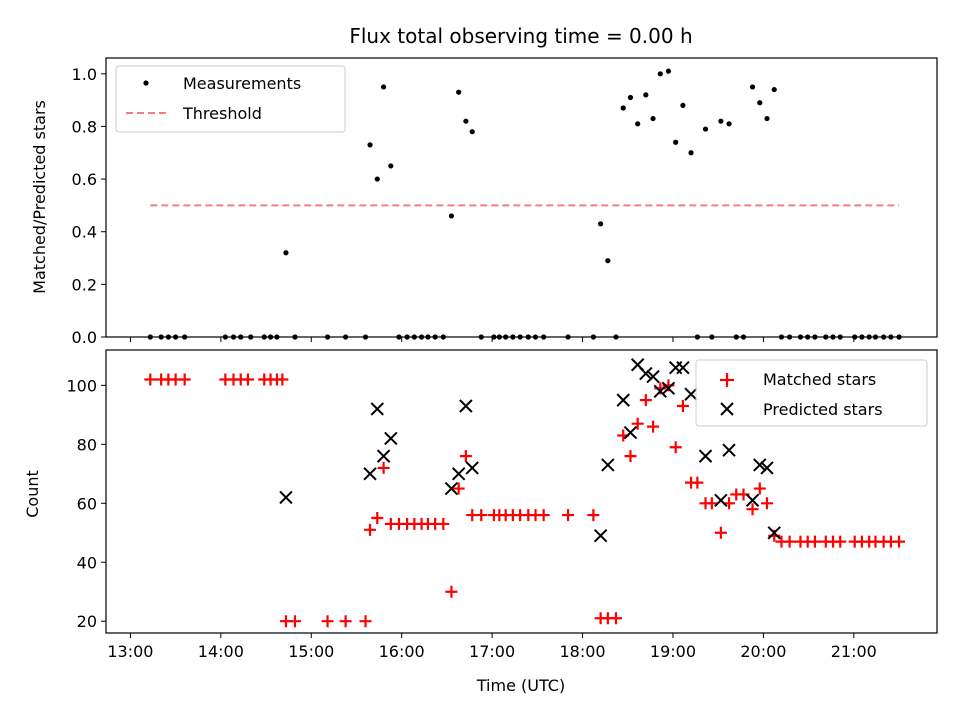  I want to click on legend-predicted-label: Predicted stars, so click(823, 409).